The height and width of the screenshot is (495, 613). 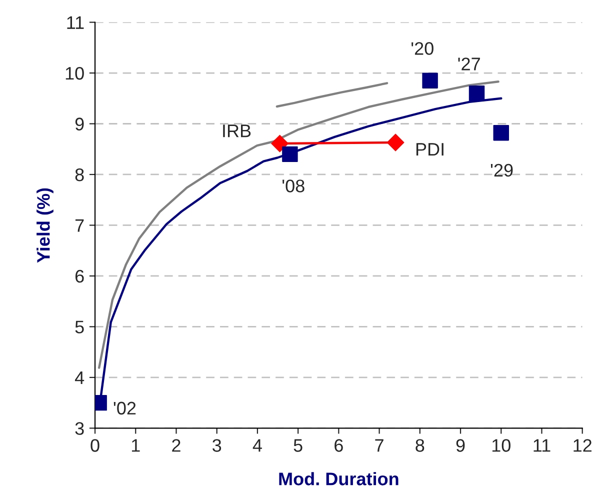 I want to click on x-tick-label: 6, so click(x=338, y=445).